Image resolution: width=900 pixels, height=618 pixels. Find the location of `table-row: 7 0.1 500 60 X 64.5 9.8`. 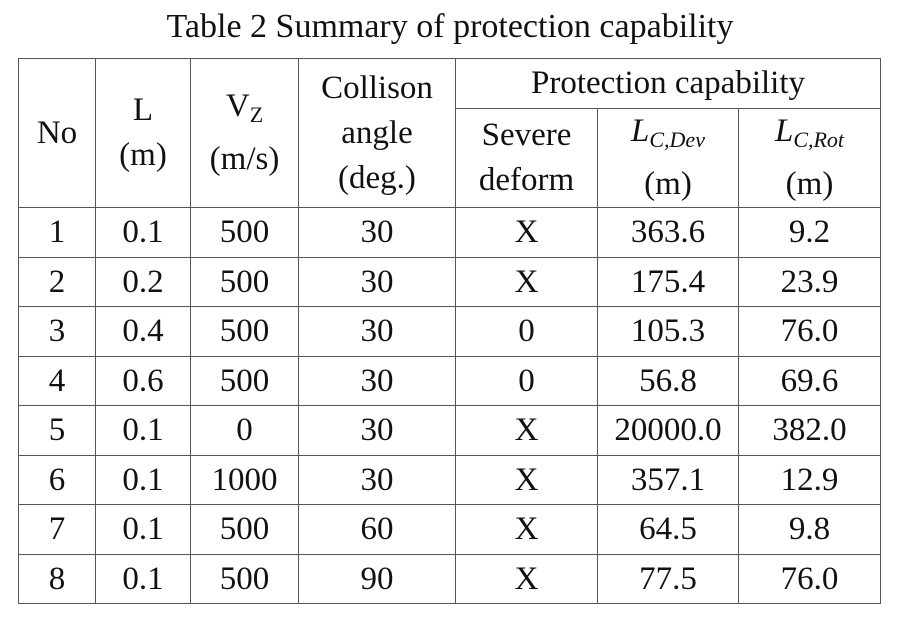

table-row: 7 0.1 500 60 X 64.5 9.8 is located at coordinates (449, 529).